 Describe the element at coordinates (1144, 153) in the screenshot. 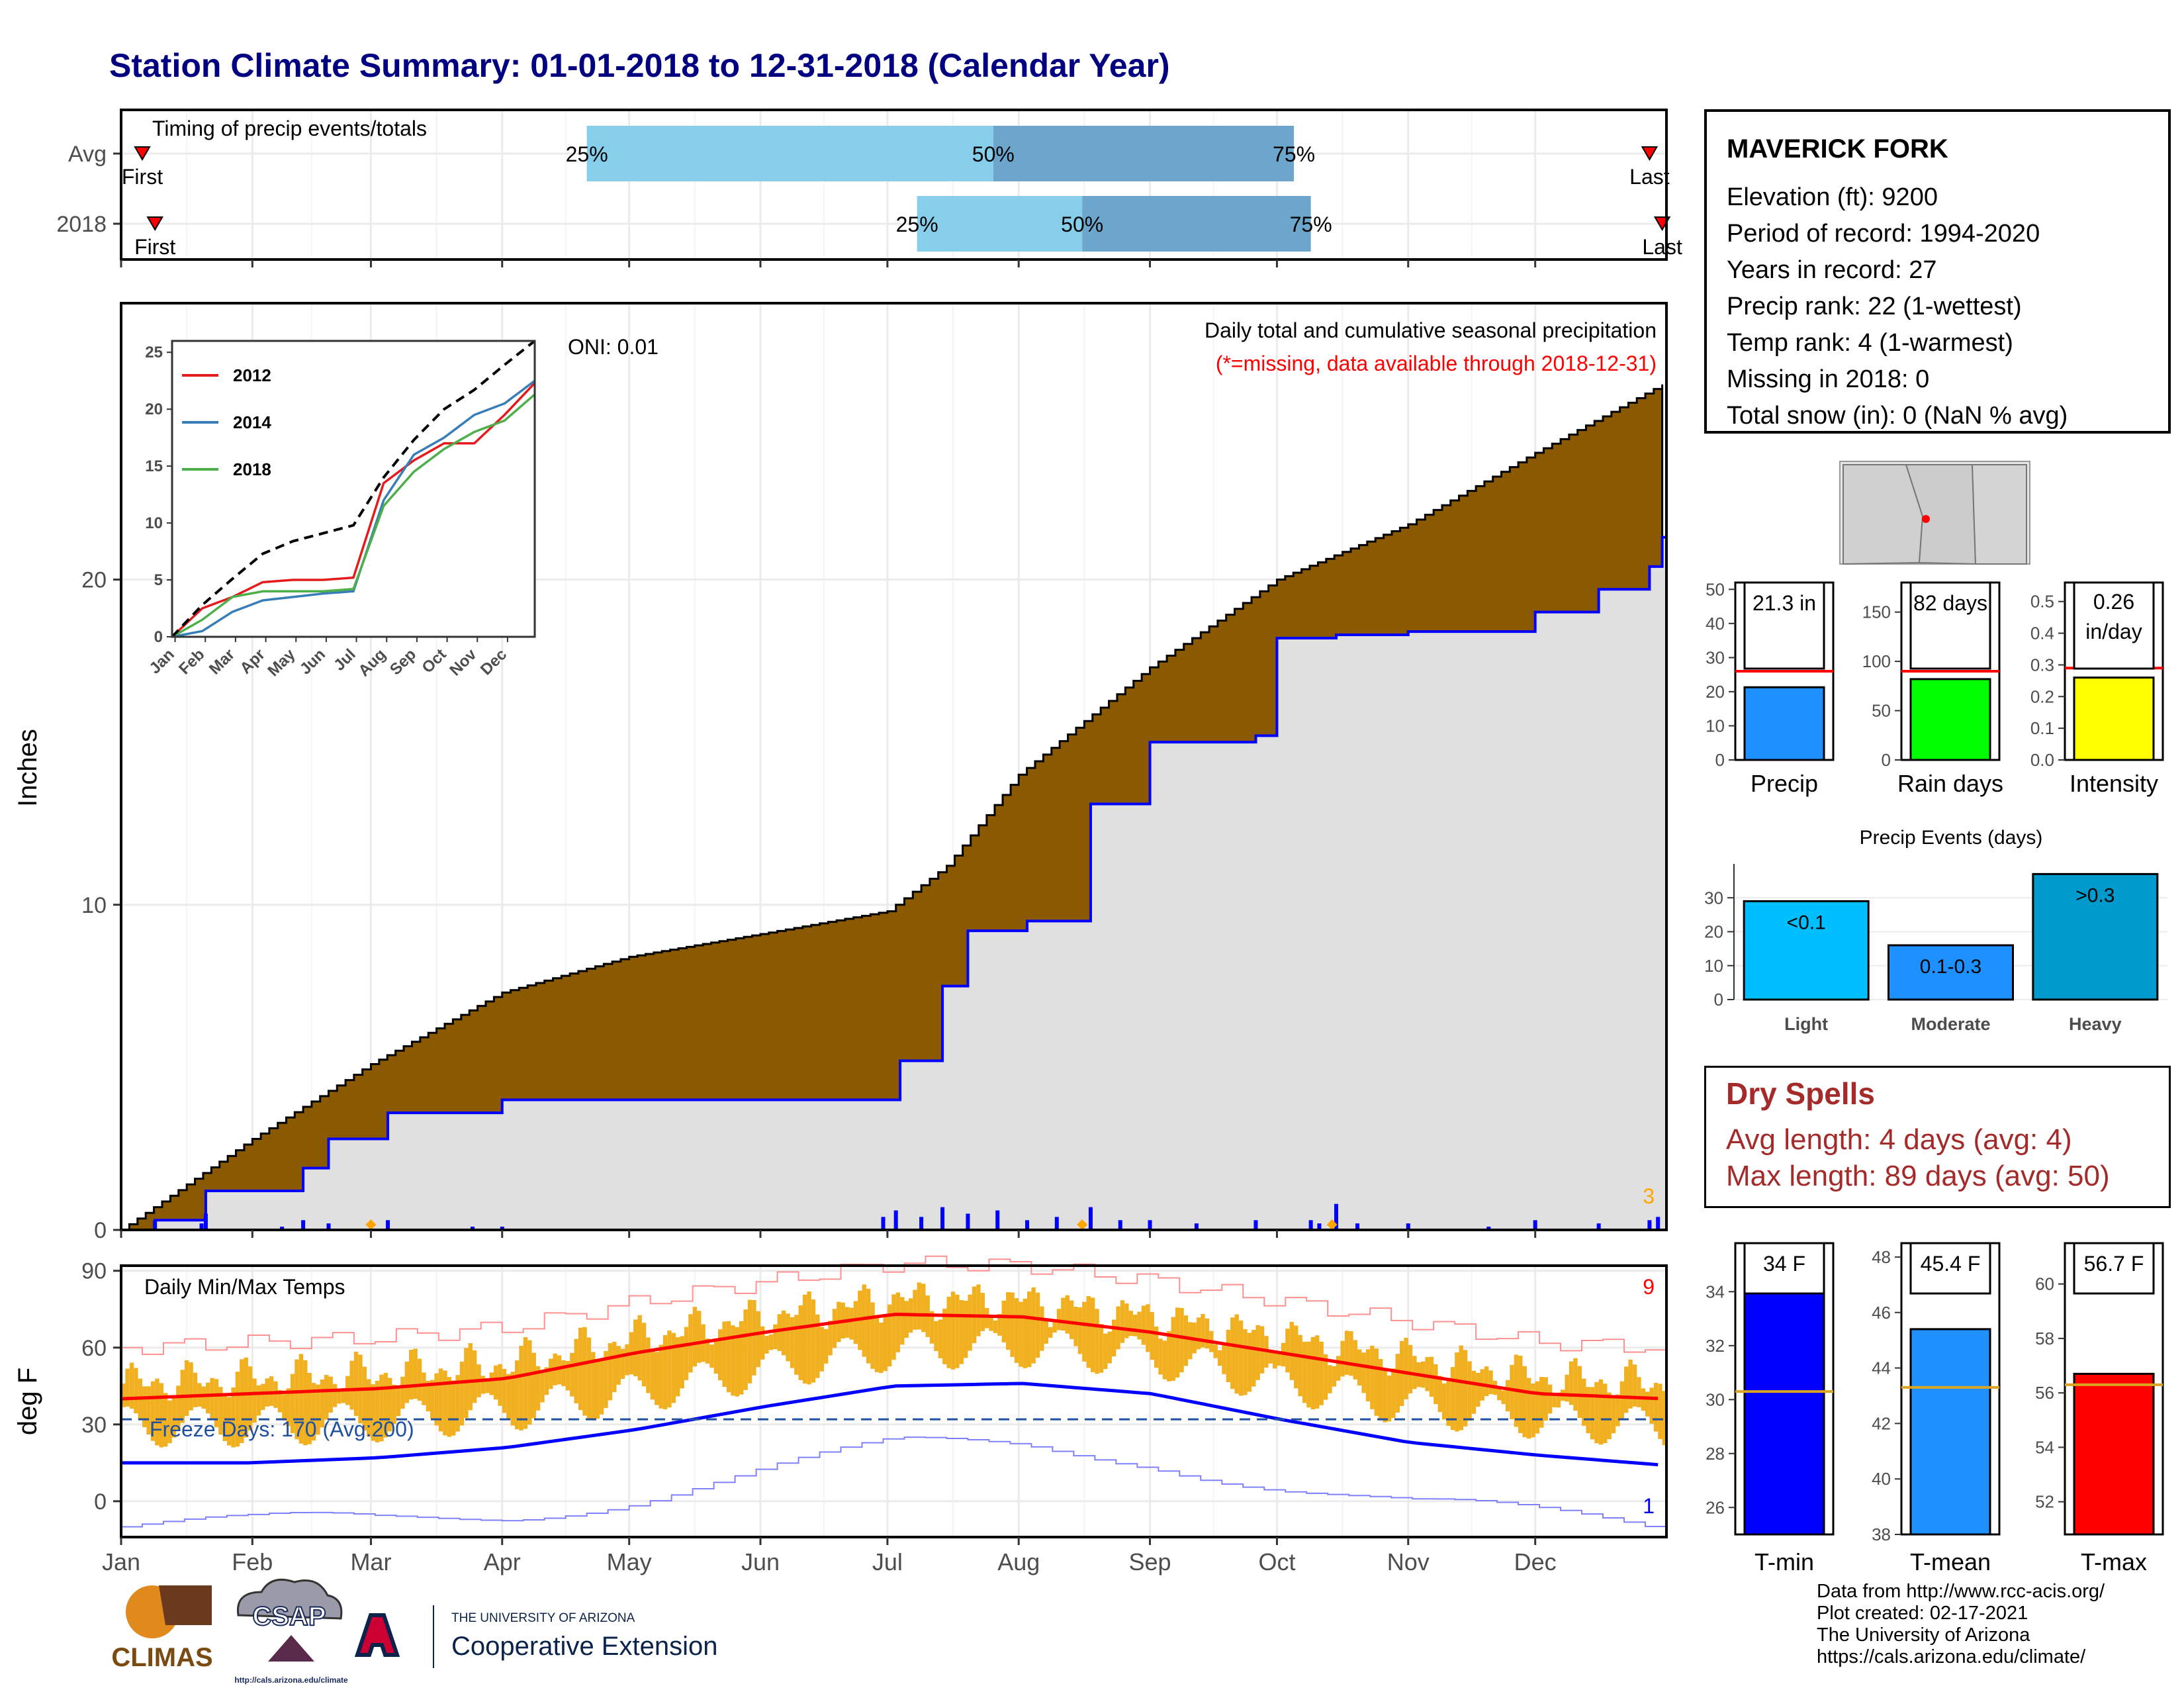

I see `timing-bar-q50-q75` at that location.